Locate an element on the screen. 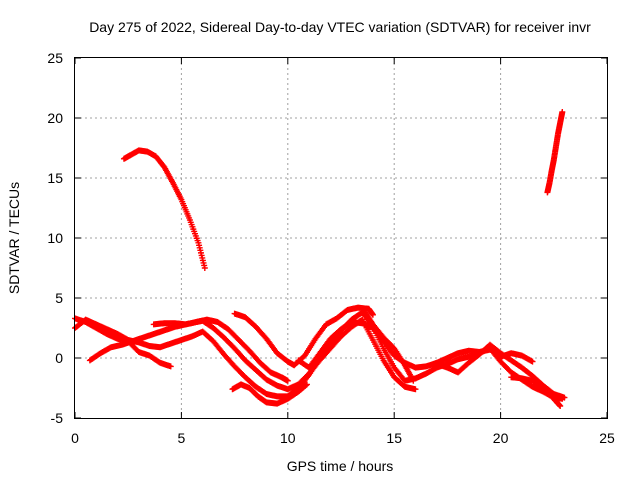 The image size is (640, 480). series-arc-j is located at coordinates (512, 355).